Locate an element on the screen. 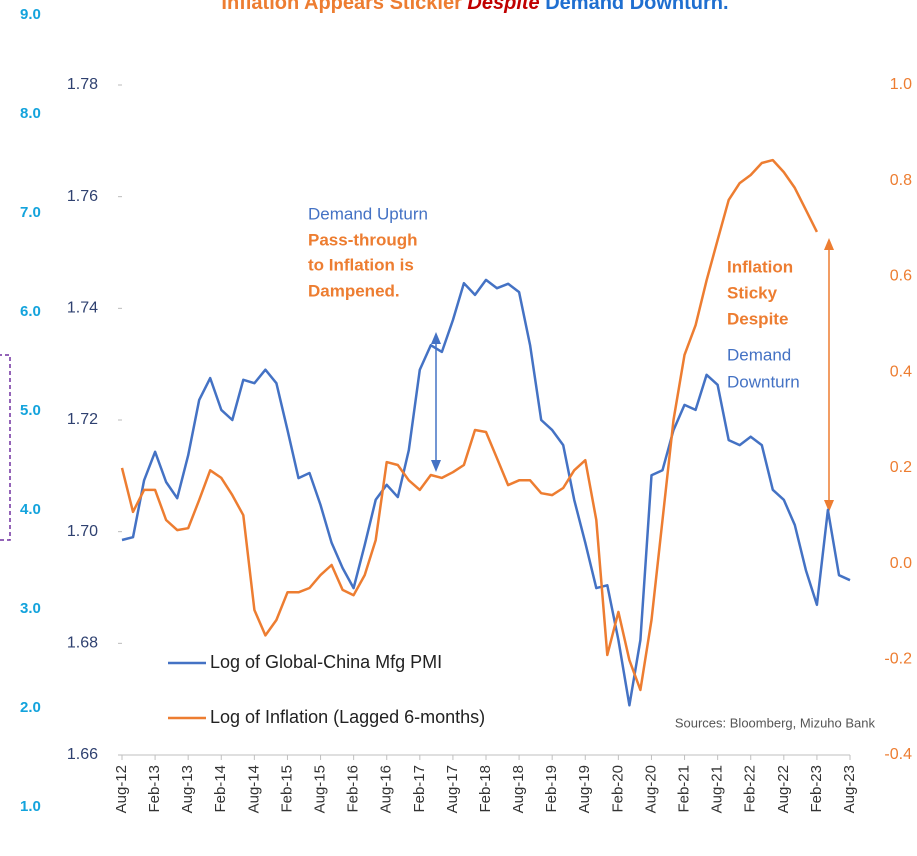 The height and width of the screenshot is (856, 917). x-tick-label: Feb-13 is located at coordinates (154, 789).